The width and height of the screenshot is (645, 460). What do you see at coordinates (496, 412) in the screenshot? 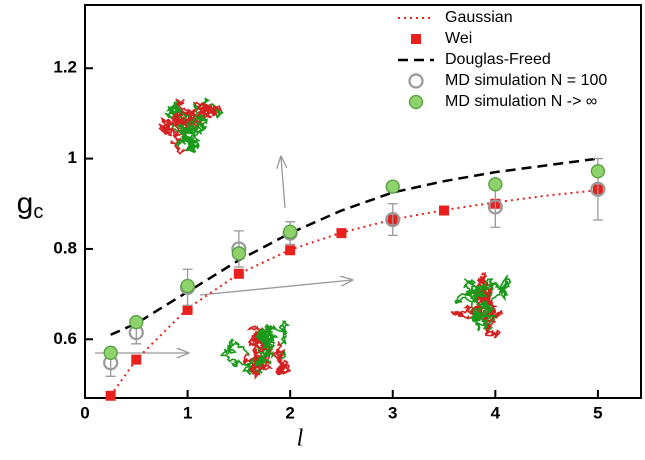
I see `x-tick-label: 4` at bounding box center [496, 412].